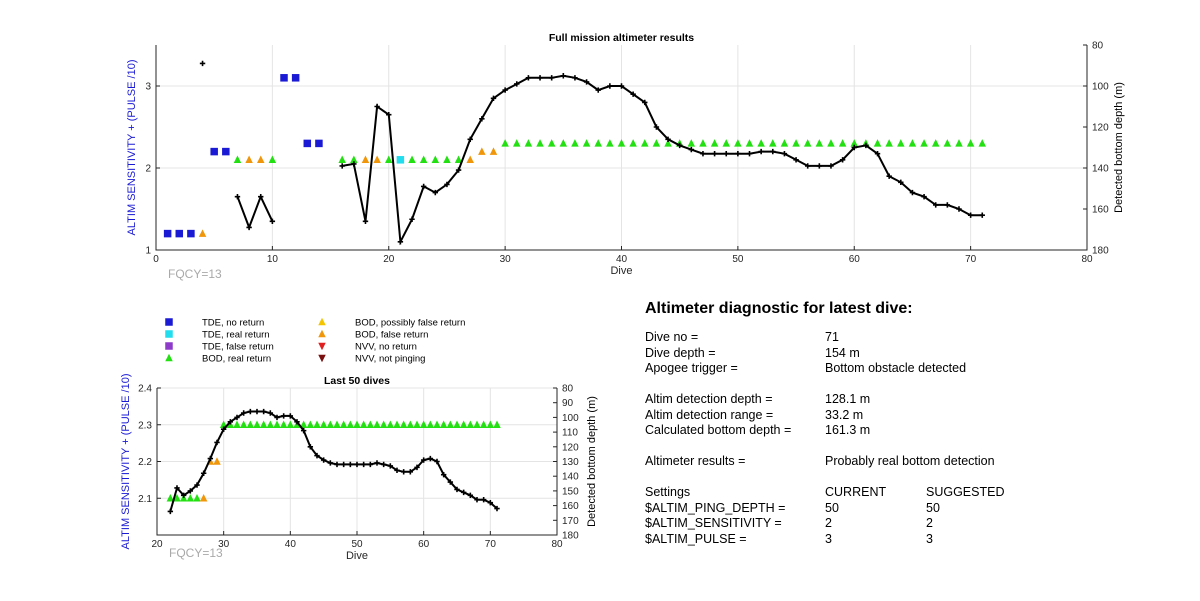 The height and width of the screenshot is (601, 1200). Describe the element at coordinates (357, 556) in the screenshot. I see `x-axis-label: Dive` at that location.